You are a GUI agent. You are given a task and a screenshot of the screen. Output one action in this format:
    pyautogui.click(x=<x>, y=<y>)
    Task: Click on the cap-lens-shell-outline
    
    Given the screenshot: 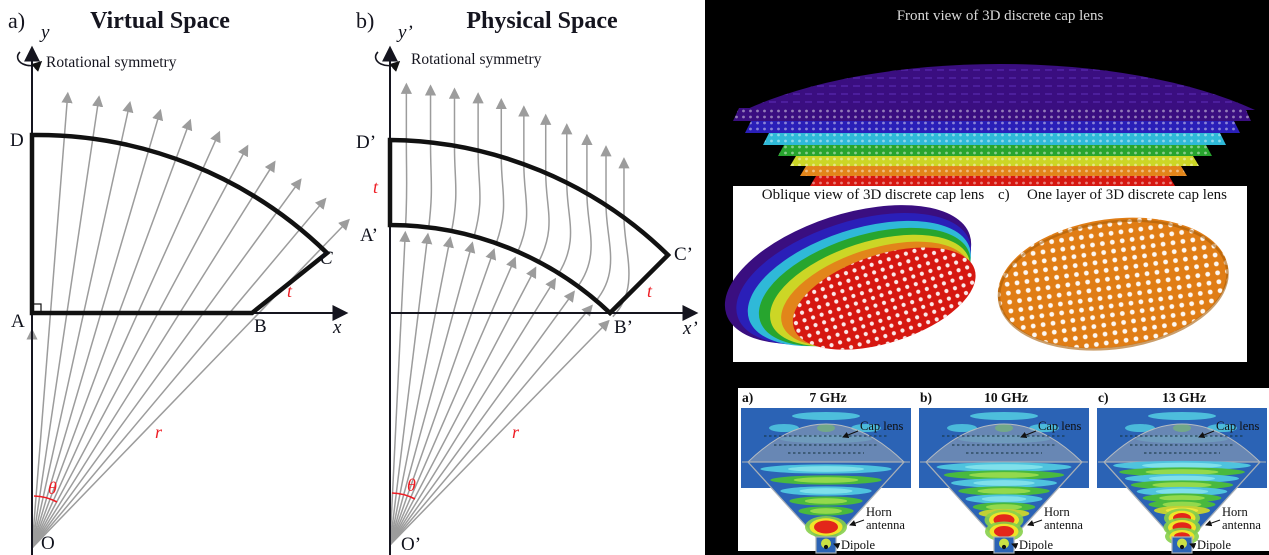 What is the action you would take?
    pyautogui.click(x=529, y=227)
    